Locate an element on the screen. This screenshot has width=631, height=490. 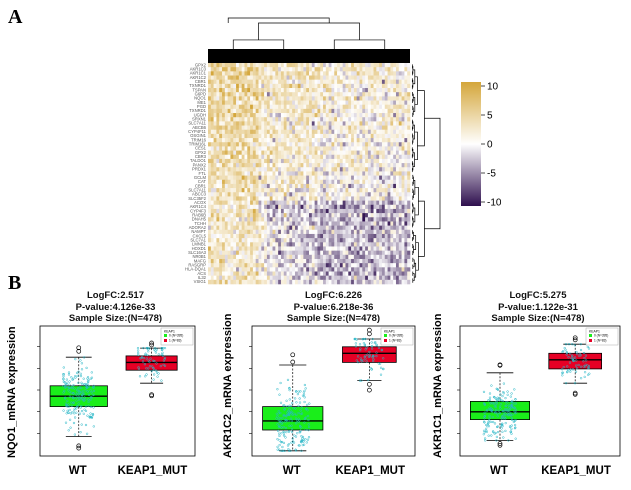
row-label: CAT is located at coordinates (202, 181).